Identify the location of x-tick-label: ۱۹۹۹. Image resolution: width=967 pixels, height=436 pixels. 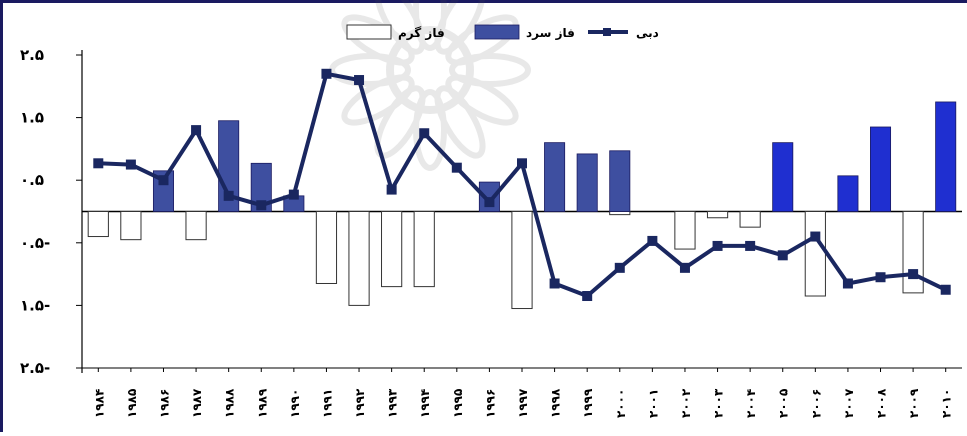
(588, 403).